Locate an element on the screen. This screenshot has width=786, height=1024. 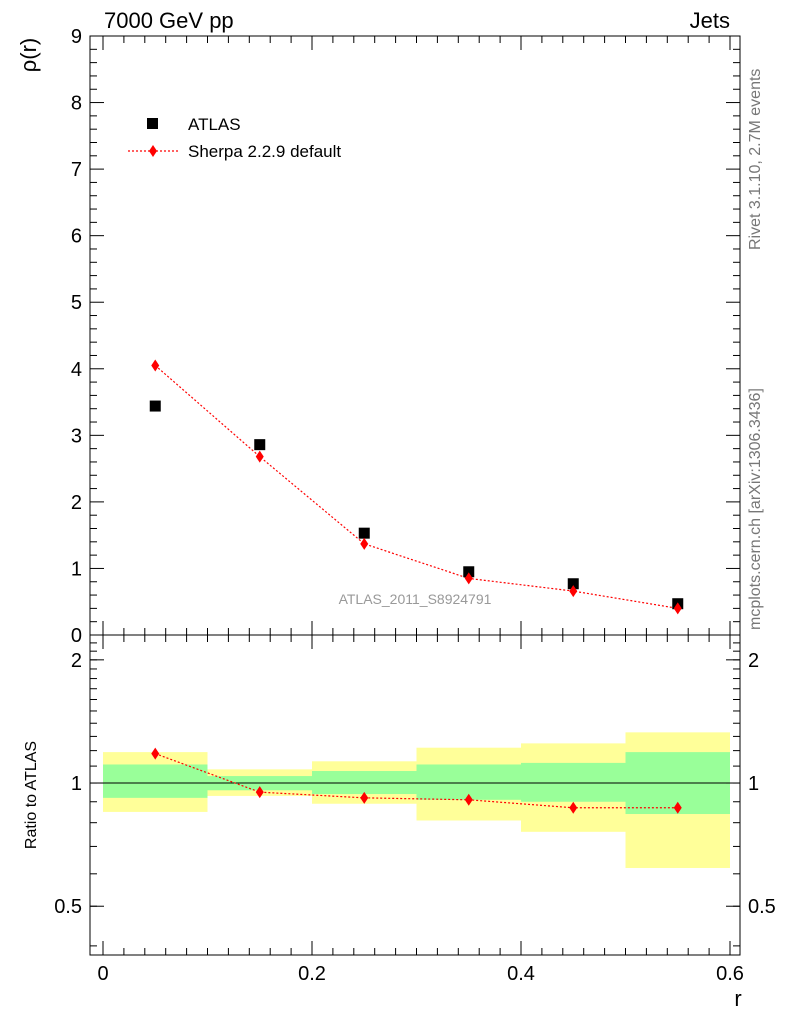
main-y-tick-label: 0 is located at coordinates (76, 636).